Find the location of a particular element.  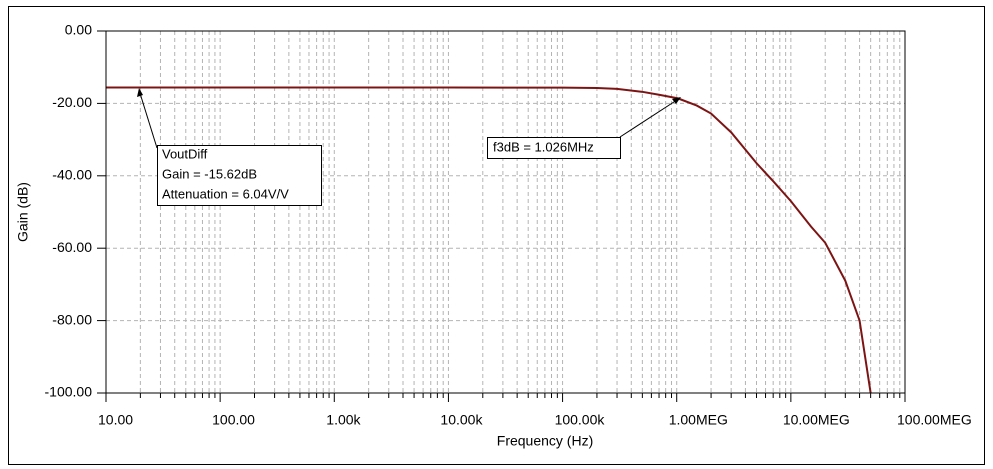

y-tick-label: -60.00 is located at coordinates (72, 247).